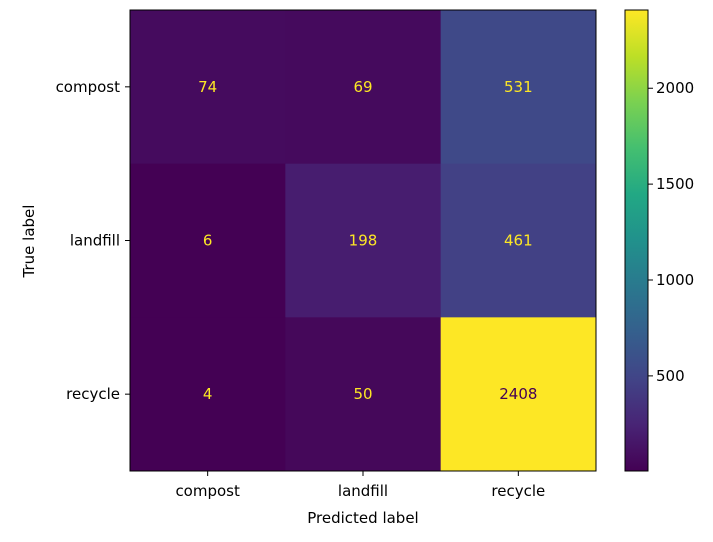 The width and height of the screenshot is (713, 542). What do you see at coordinates (95, 241) in the screenshot?
I see `y-tick-label: landfill` at bounding box center [95, 241].